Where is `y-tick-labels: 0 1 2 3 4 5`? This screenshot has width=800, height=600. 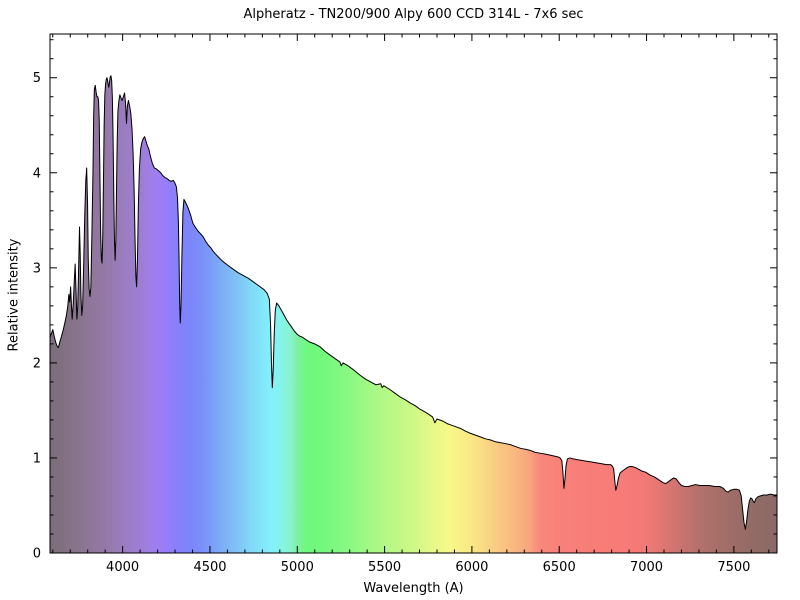
y-tick-labels: 0 1 2 3 4 5 is located at coordinates (37, 316).